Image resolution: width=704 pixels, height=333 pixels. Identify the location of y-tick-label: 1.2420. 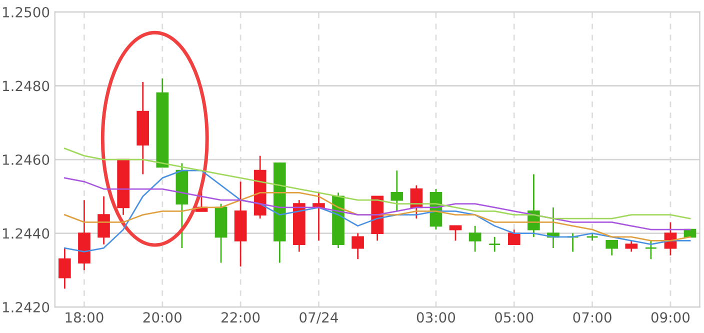
(26, 307).